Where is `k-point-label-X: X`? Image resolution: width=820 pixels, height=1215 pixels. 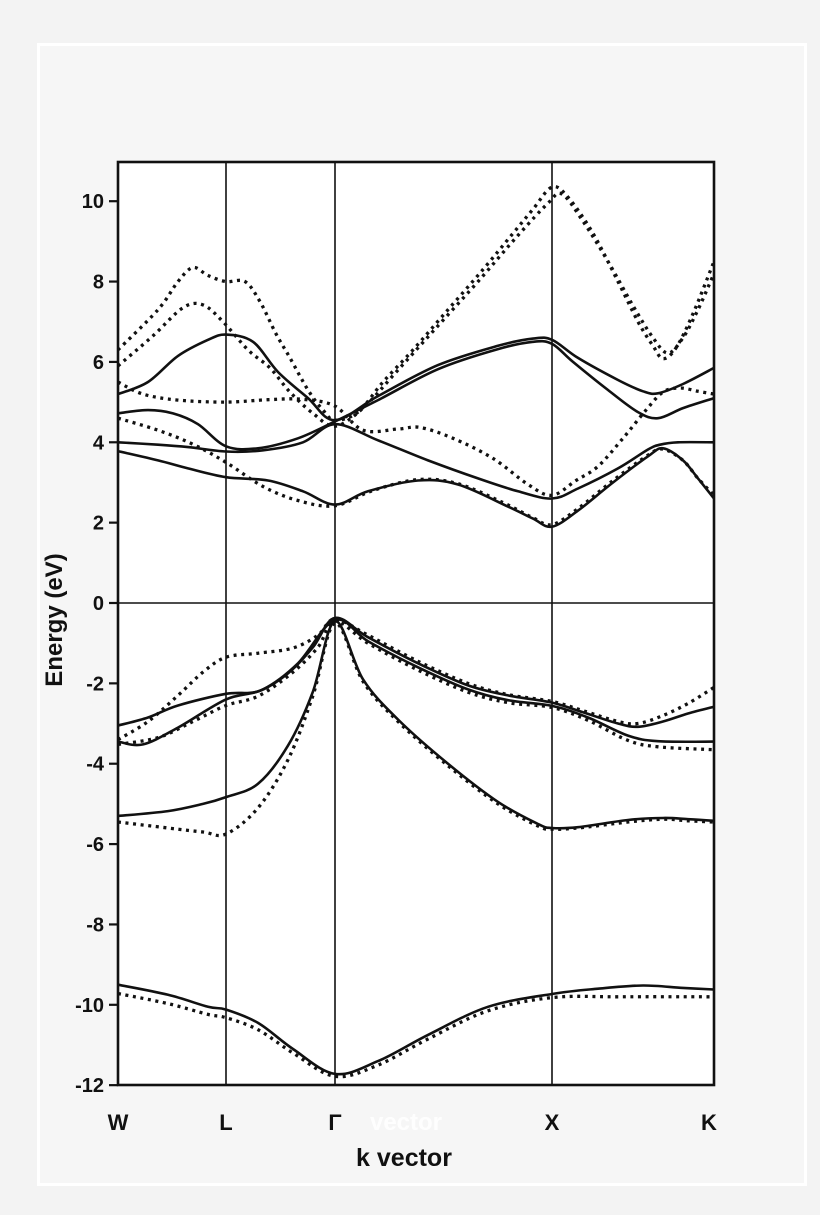 k-point-label-X: X is located at coordinates (552, 1122).